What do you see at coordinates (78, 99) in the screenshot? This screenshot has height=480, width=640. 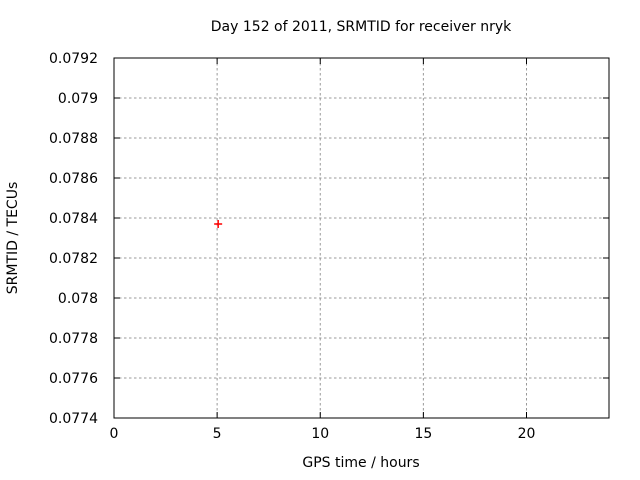 I see `y-tick-label: 0.079` at bounding box center [78, 99].